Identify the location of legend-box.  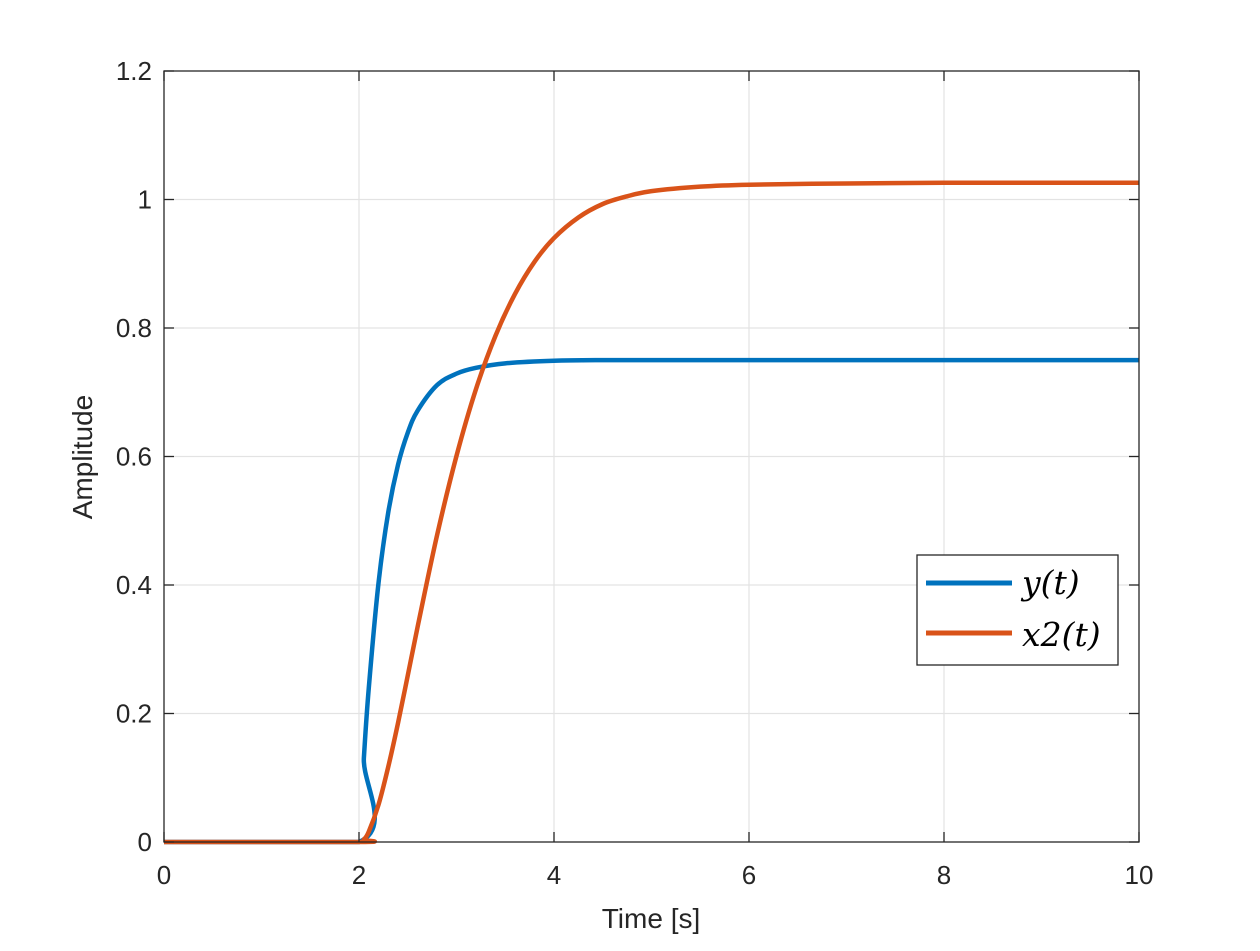
(1017, 610).